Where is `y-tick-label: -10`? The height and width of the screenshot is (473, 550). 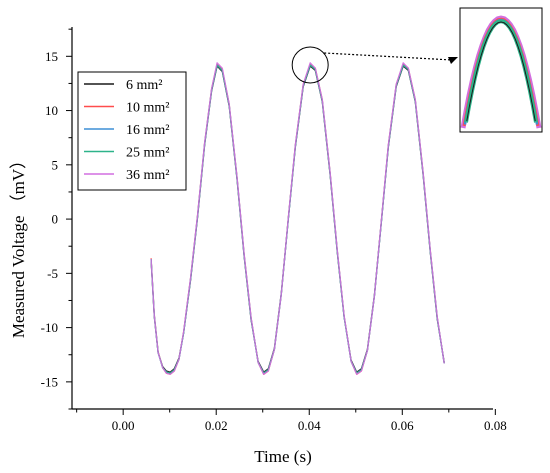 y-tick-label: -10 is located at coordinates (49, 327).